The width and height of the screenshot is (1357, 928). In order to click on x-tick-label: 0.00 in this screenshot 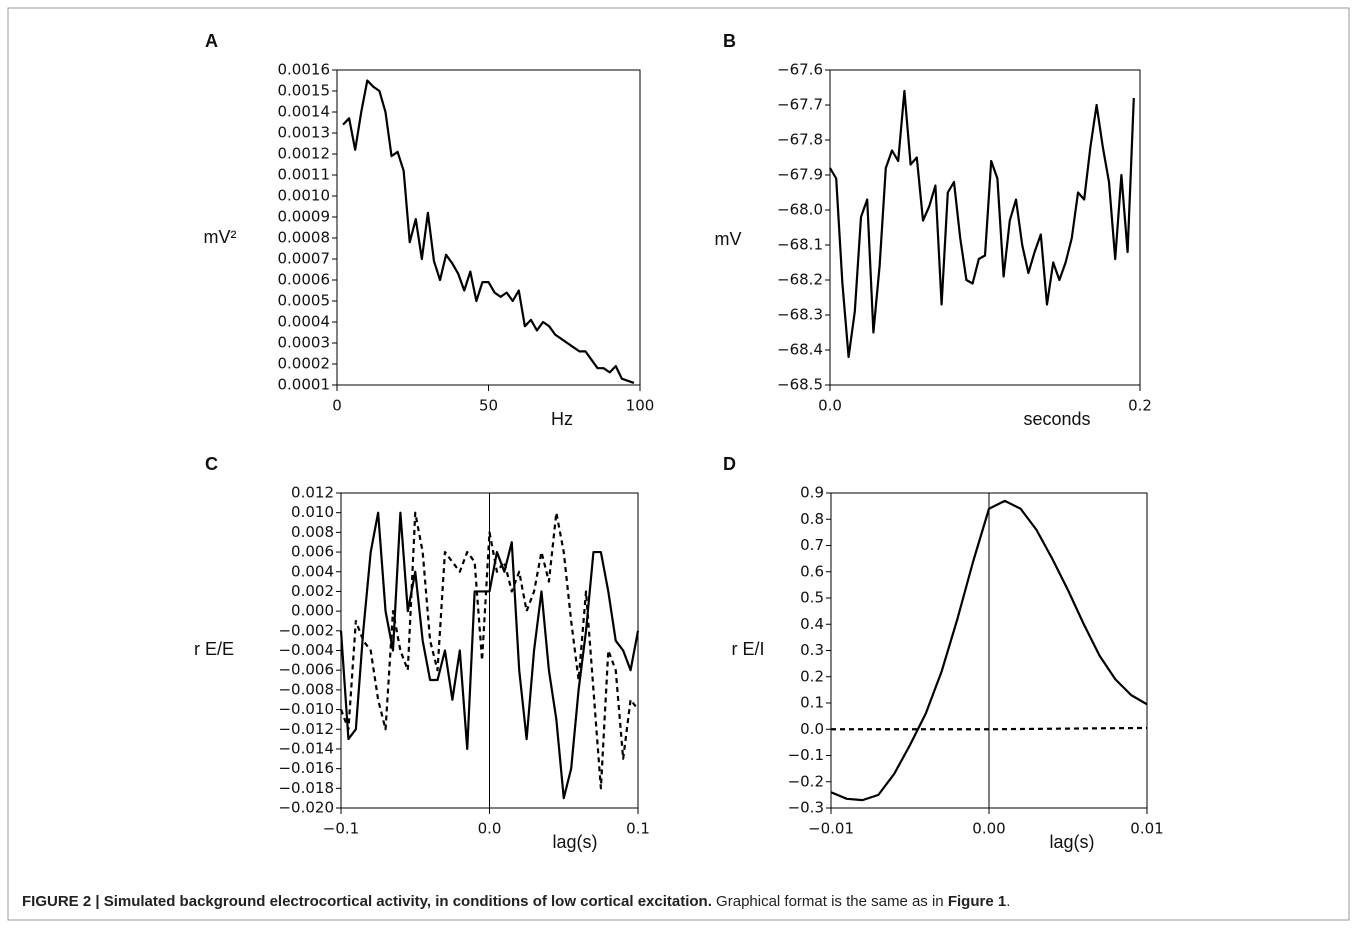, I will do `click(988, 829)`.